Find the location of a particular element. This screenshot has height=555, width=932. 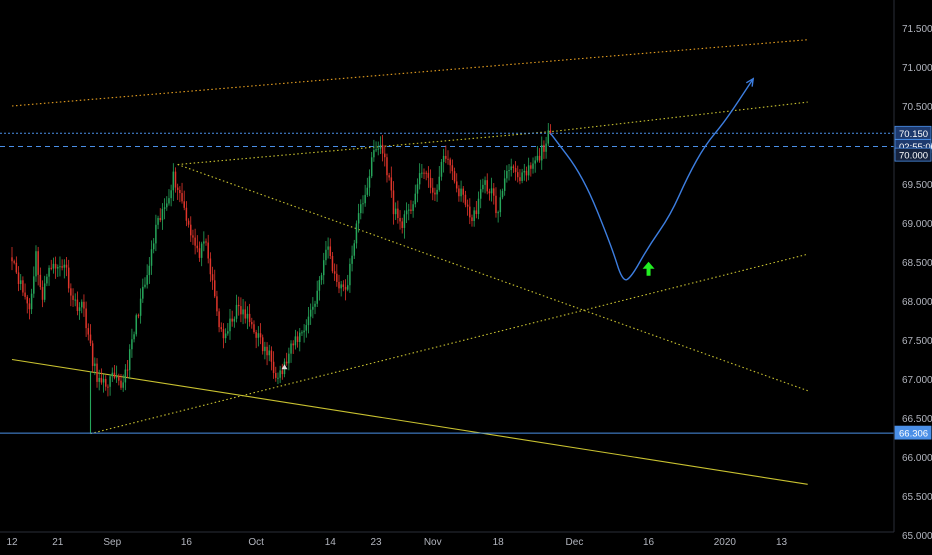

price-label-text: 66.306 is located at coordinates (913, 434).